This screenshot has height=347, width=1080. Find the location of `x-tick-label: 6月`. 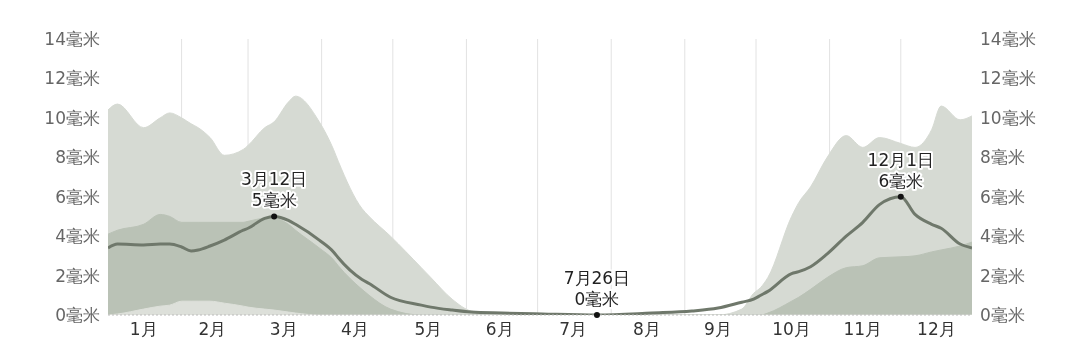

x-tick-label: 6月 is located at coordinates (499, 329).